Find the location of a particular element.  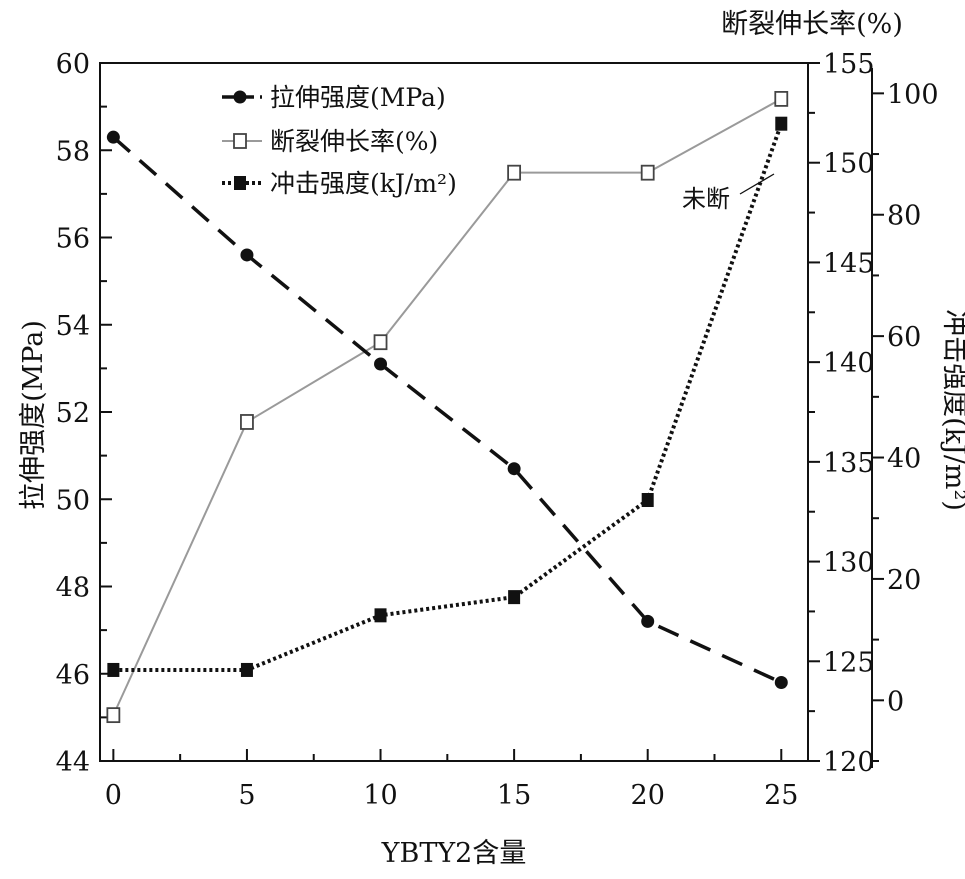

tensile-tick-label: 46 is located at coordinates (73, 675).